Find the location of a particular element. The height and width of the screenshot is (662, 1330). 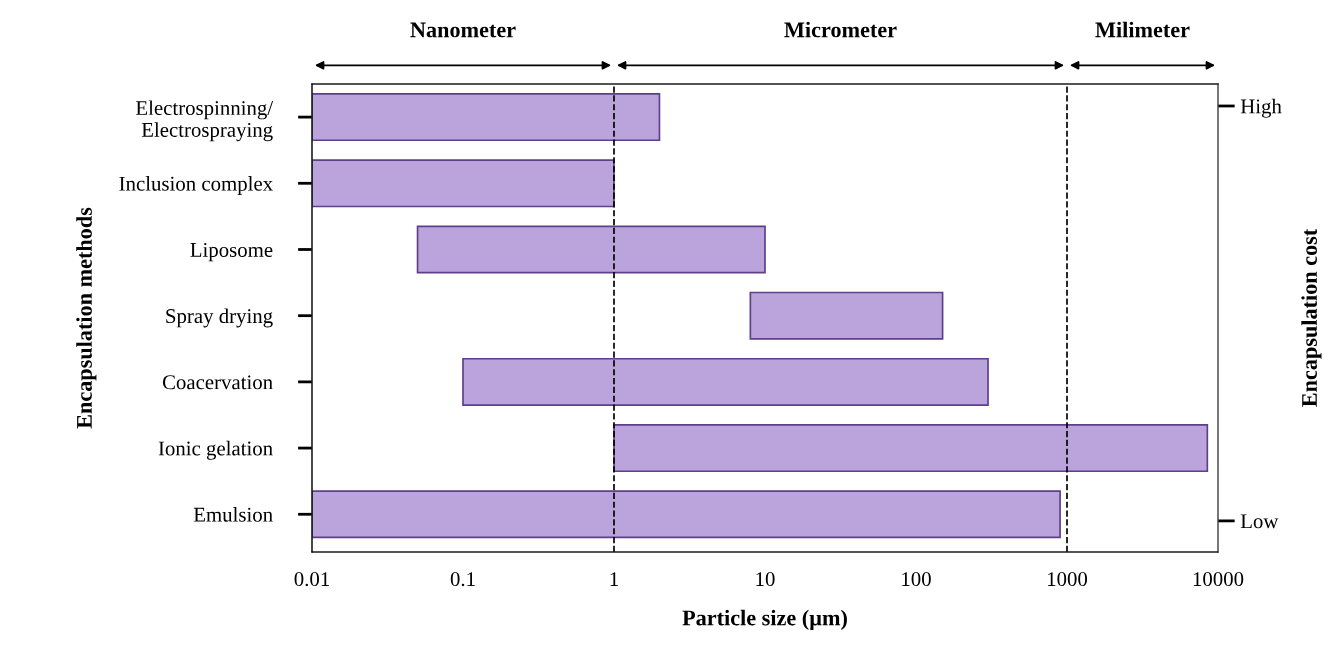

y-tick-label: Ionic gelation is located at coordinates (215, 450).